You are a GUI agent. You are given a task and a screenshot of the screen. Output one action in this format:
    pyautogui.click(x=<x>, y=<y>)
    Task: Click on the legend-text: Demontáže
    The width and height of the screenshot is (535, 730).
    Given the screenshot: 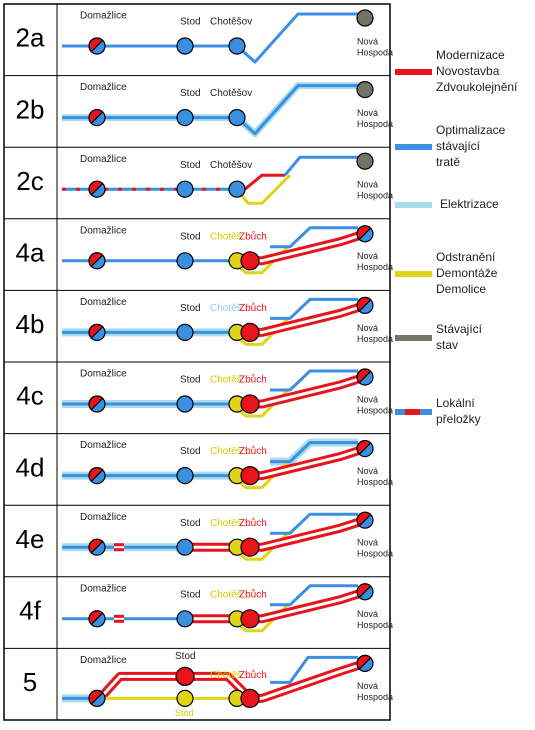 What is the action you would take?
    pyautogui.click(x=467, y=273)
    